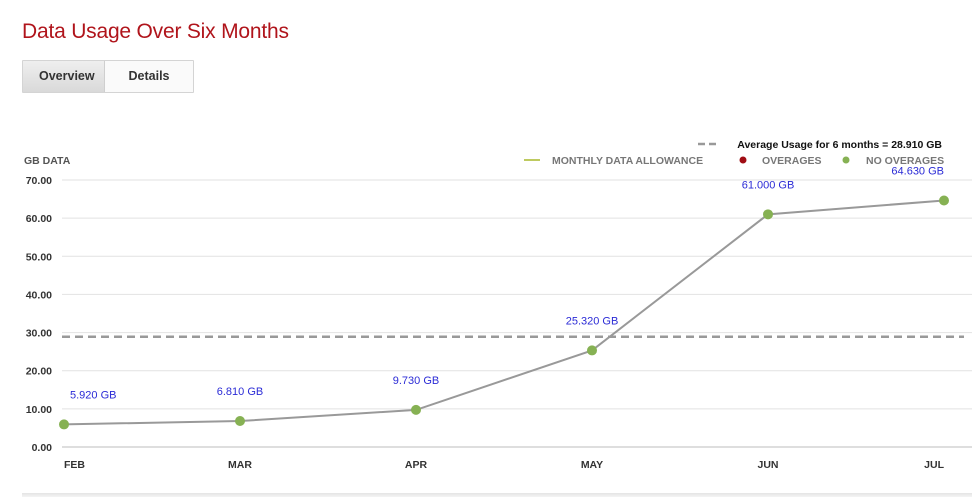 The height and width of the screenshot is (499, 974). What do you see at coordinates (39, 410) in the screenshot?
I see `y-tick-label: 10.00` at bounding box center [39, 410].